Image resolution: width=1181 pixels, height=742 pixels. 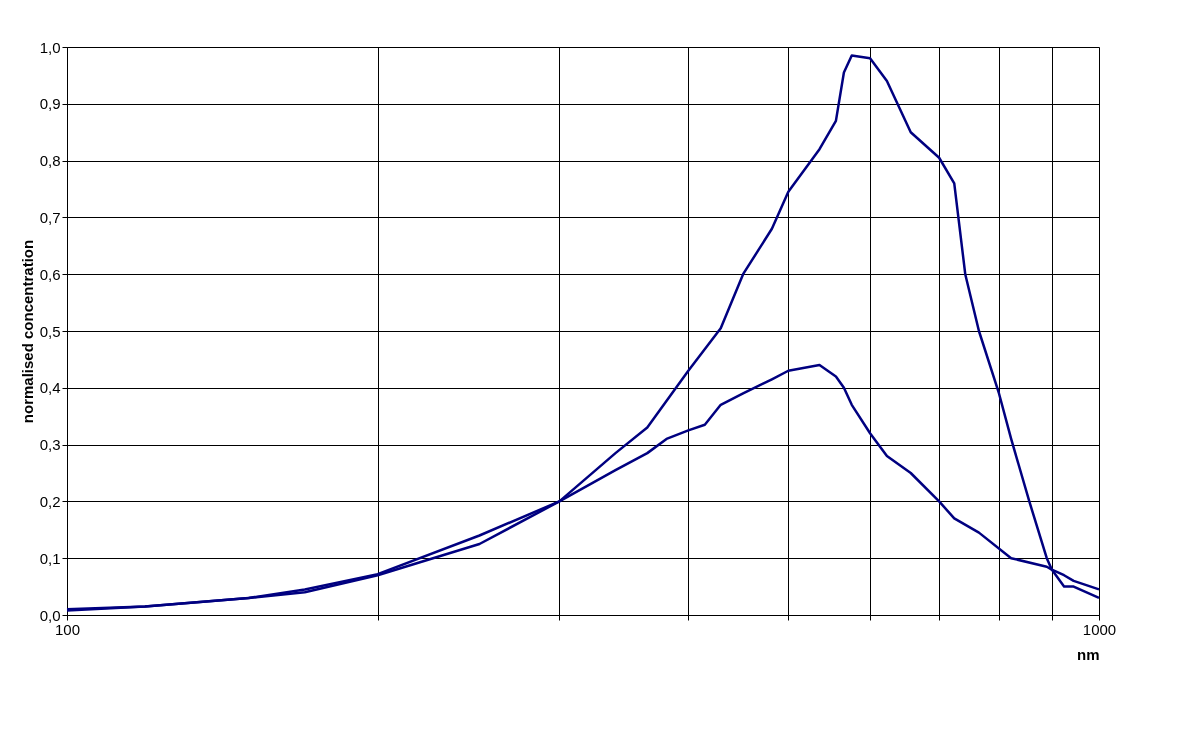 What do you see at coordinates (50, 161) in the screenshot?
I see `y-tick-label: 0,8` at bounding box center [50, 161].